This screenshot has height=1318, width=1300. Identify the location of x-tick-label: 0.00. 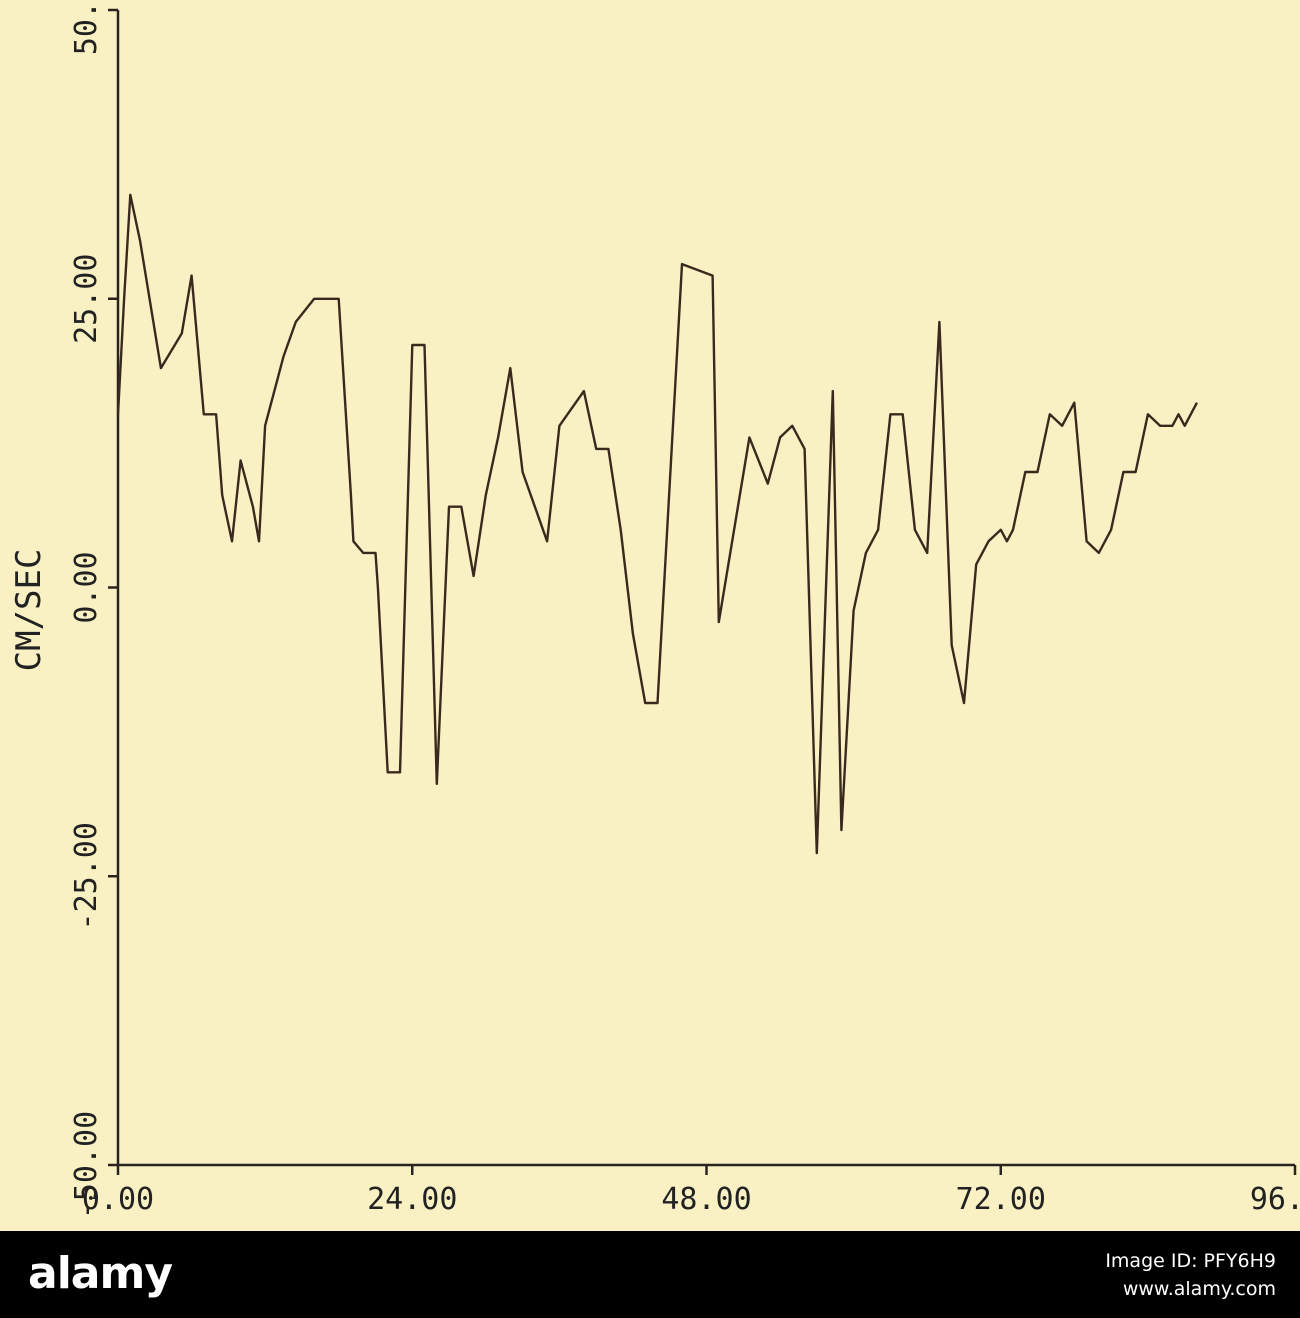
(118, 1199).